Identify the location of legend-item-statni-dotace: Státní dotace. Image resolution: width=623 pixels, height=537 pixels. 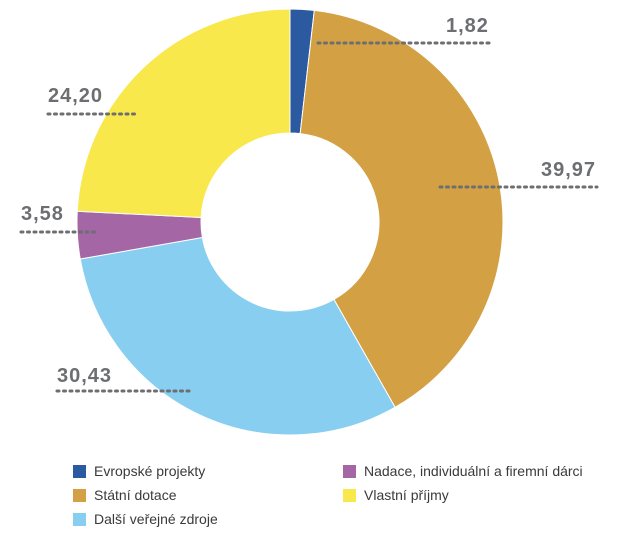
(125, 495).